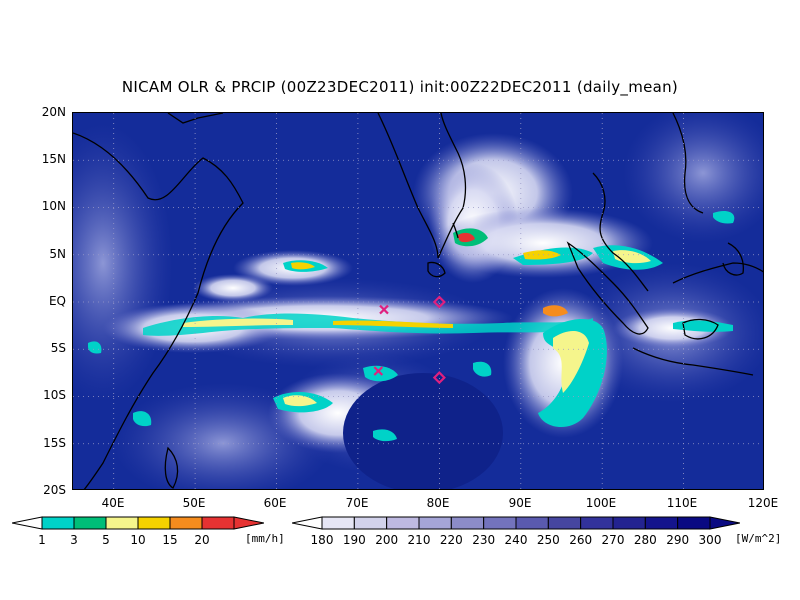 The width and height of the screenshot is (800, 600). Describe the element at coordinates (581, 540) in the screenshot. I see `olr-colorbar-tick-label: 260` at that location.